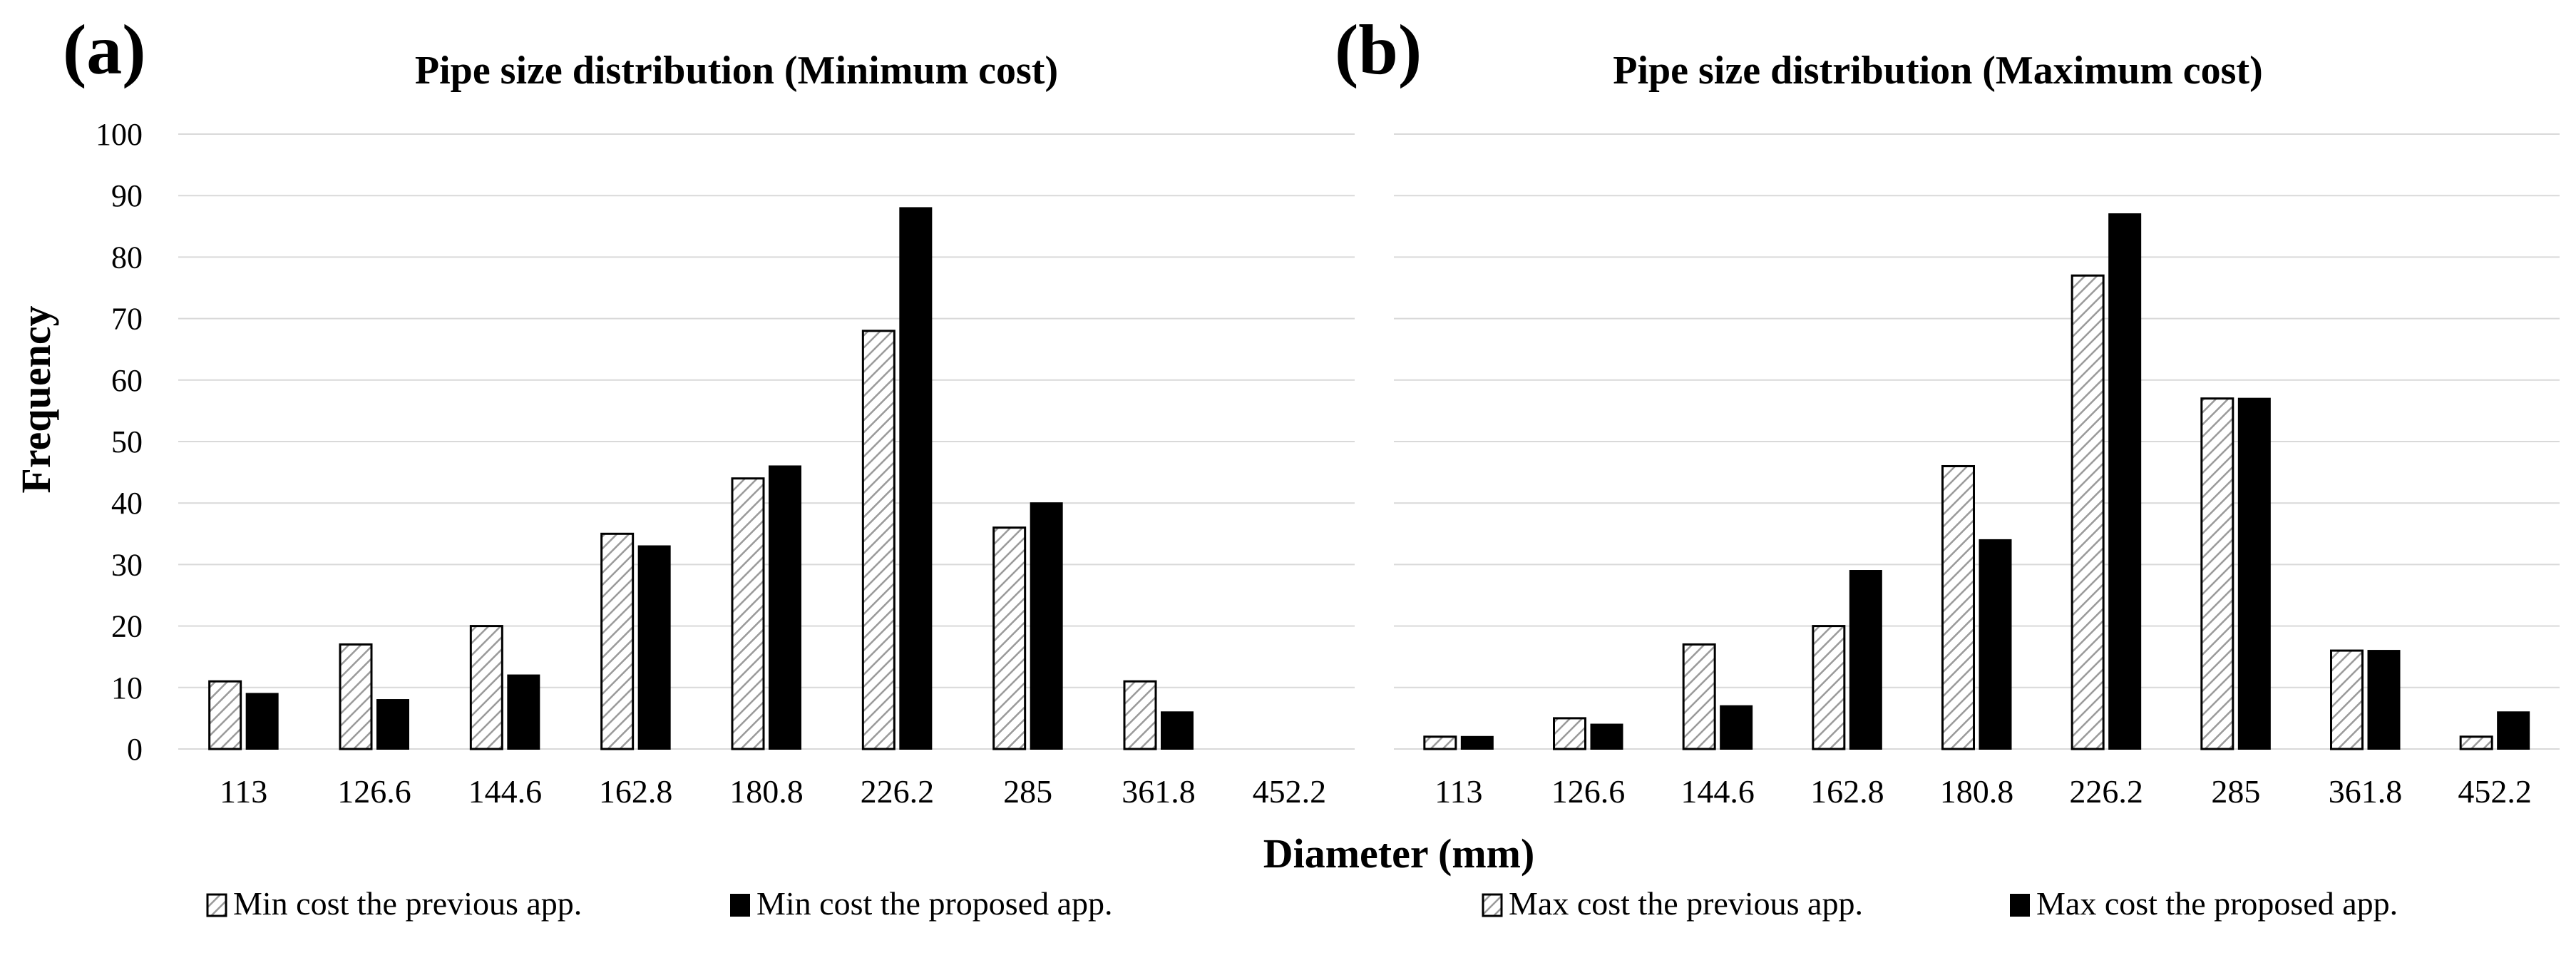 The height and width of the screenshot is (953, 2576). Describe the element at coordinates (127, 257) in the screenshot. I see `y-tick-label: 80` at that location.